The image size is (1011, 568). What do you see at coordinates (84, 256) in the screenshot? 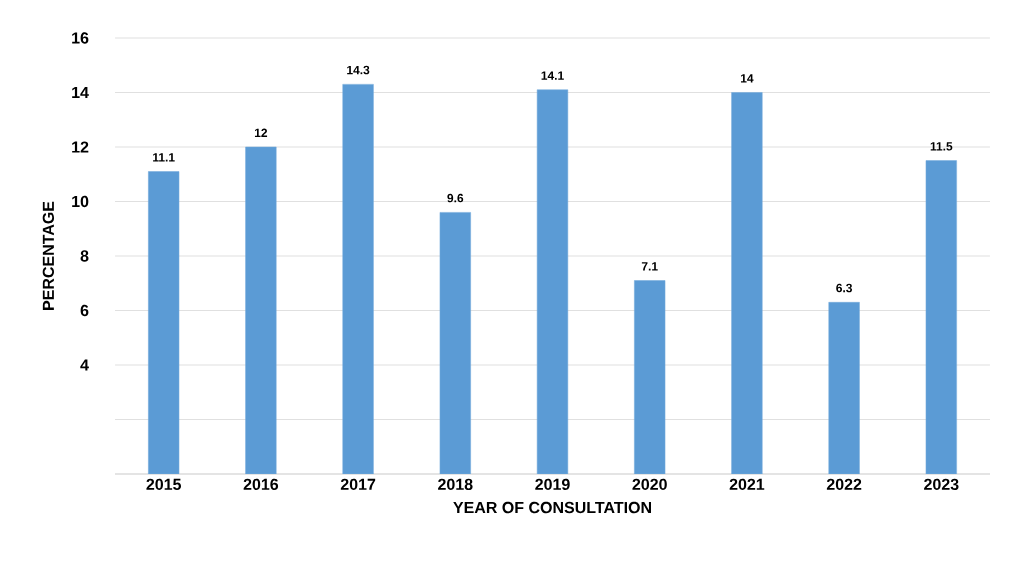
I see `y-tick-label: 8` at bounding box center [84, 256].